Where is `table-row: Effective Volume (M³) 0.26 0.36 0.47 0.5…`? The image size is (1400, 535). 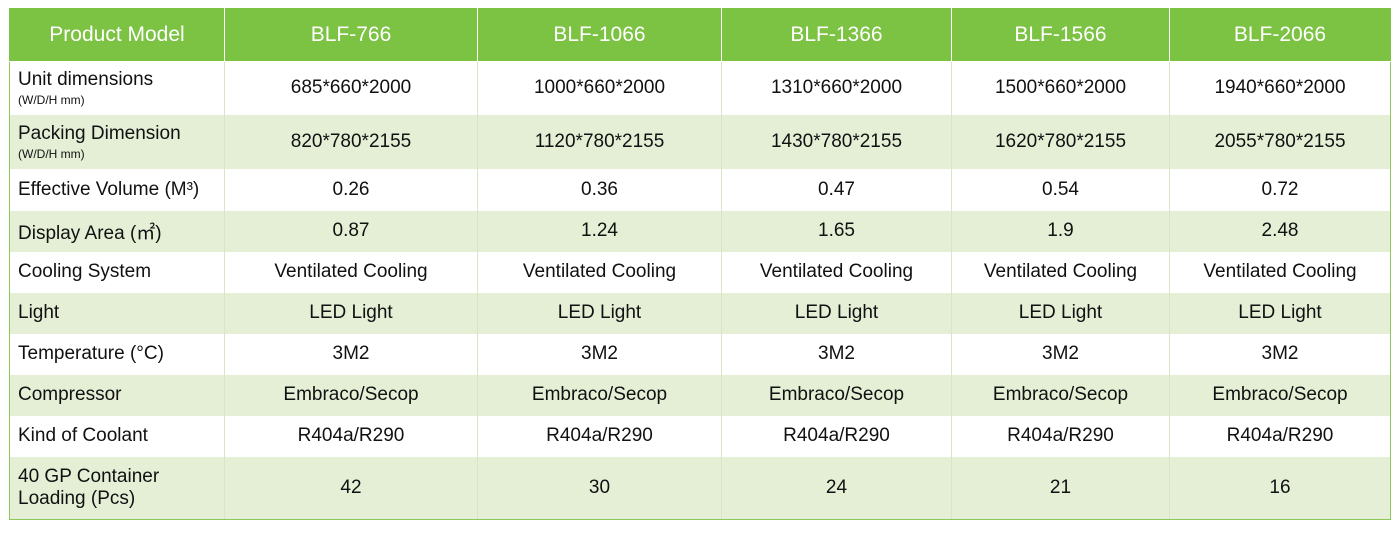 table-row: Effective Volume (M³) 0.26 0.36 0.47 0.5… is located at coordinates (700, 189).